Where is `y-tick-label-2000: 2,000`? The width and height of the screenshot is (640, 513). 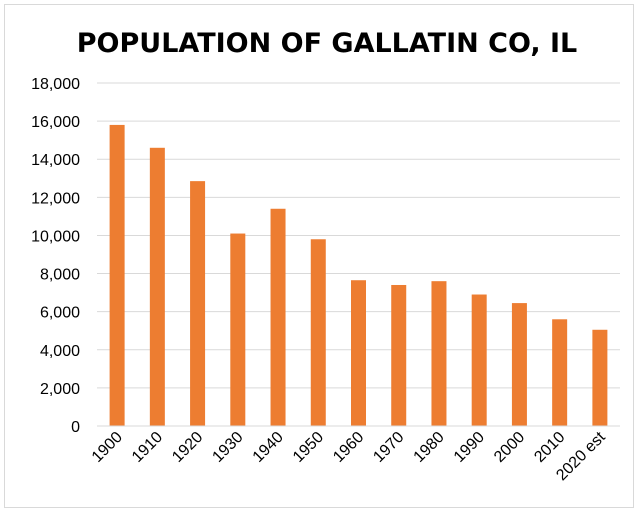
y-tick-label-2000: 2,000 is located at coordinates (60, 389).